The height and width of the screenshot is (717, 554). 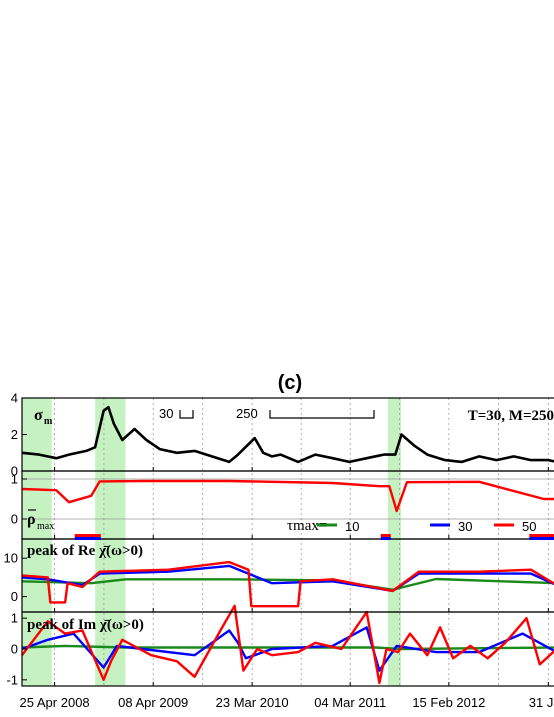 I want to click on y-tick-label: -1, so click(x=12, y=679).